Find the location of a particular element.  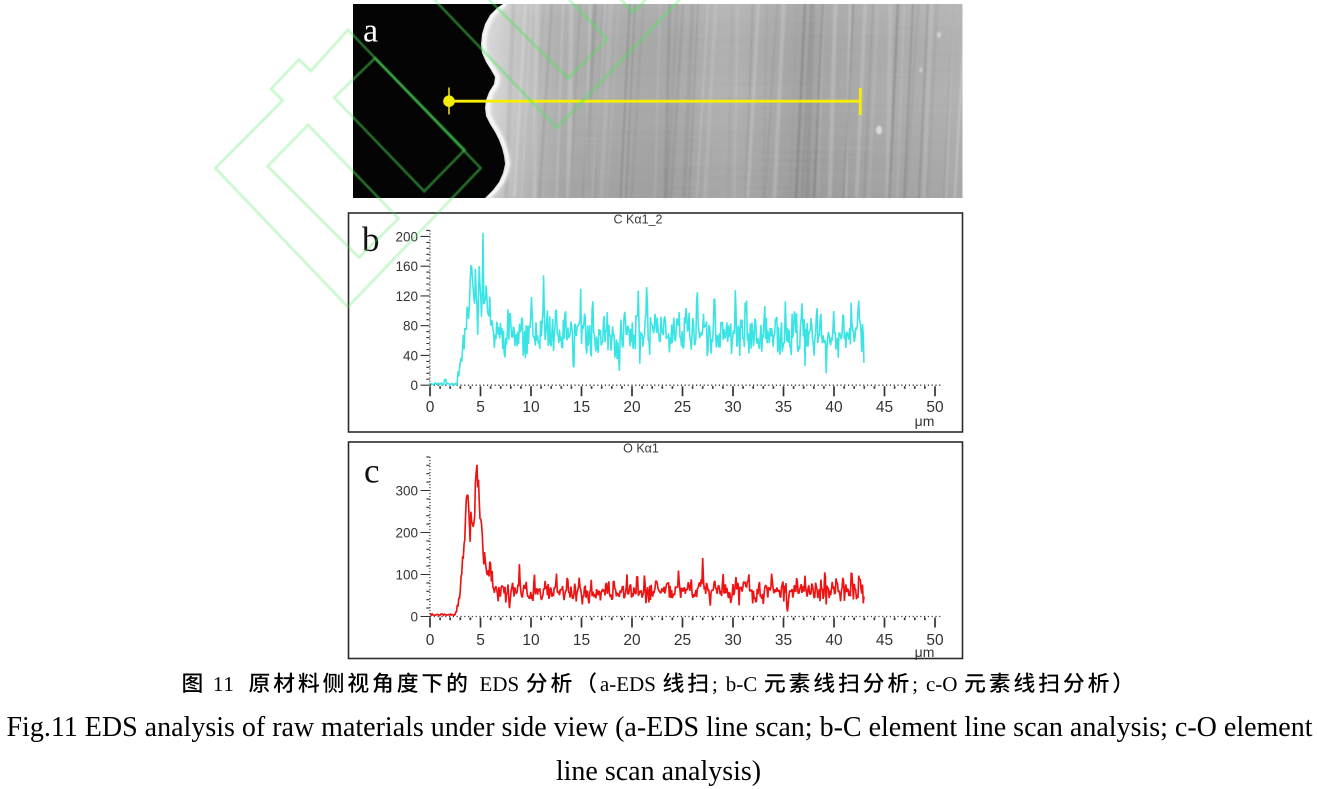

svg-text: O Kα1 is located at coordinates (641, 449).